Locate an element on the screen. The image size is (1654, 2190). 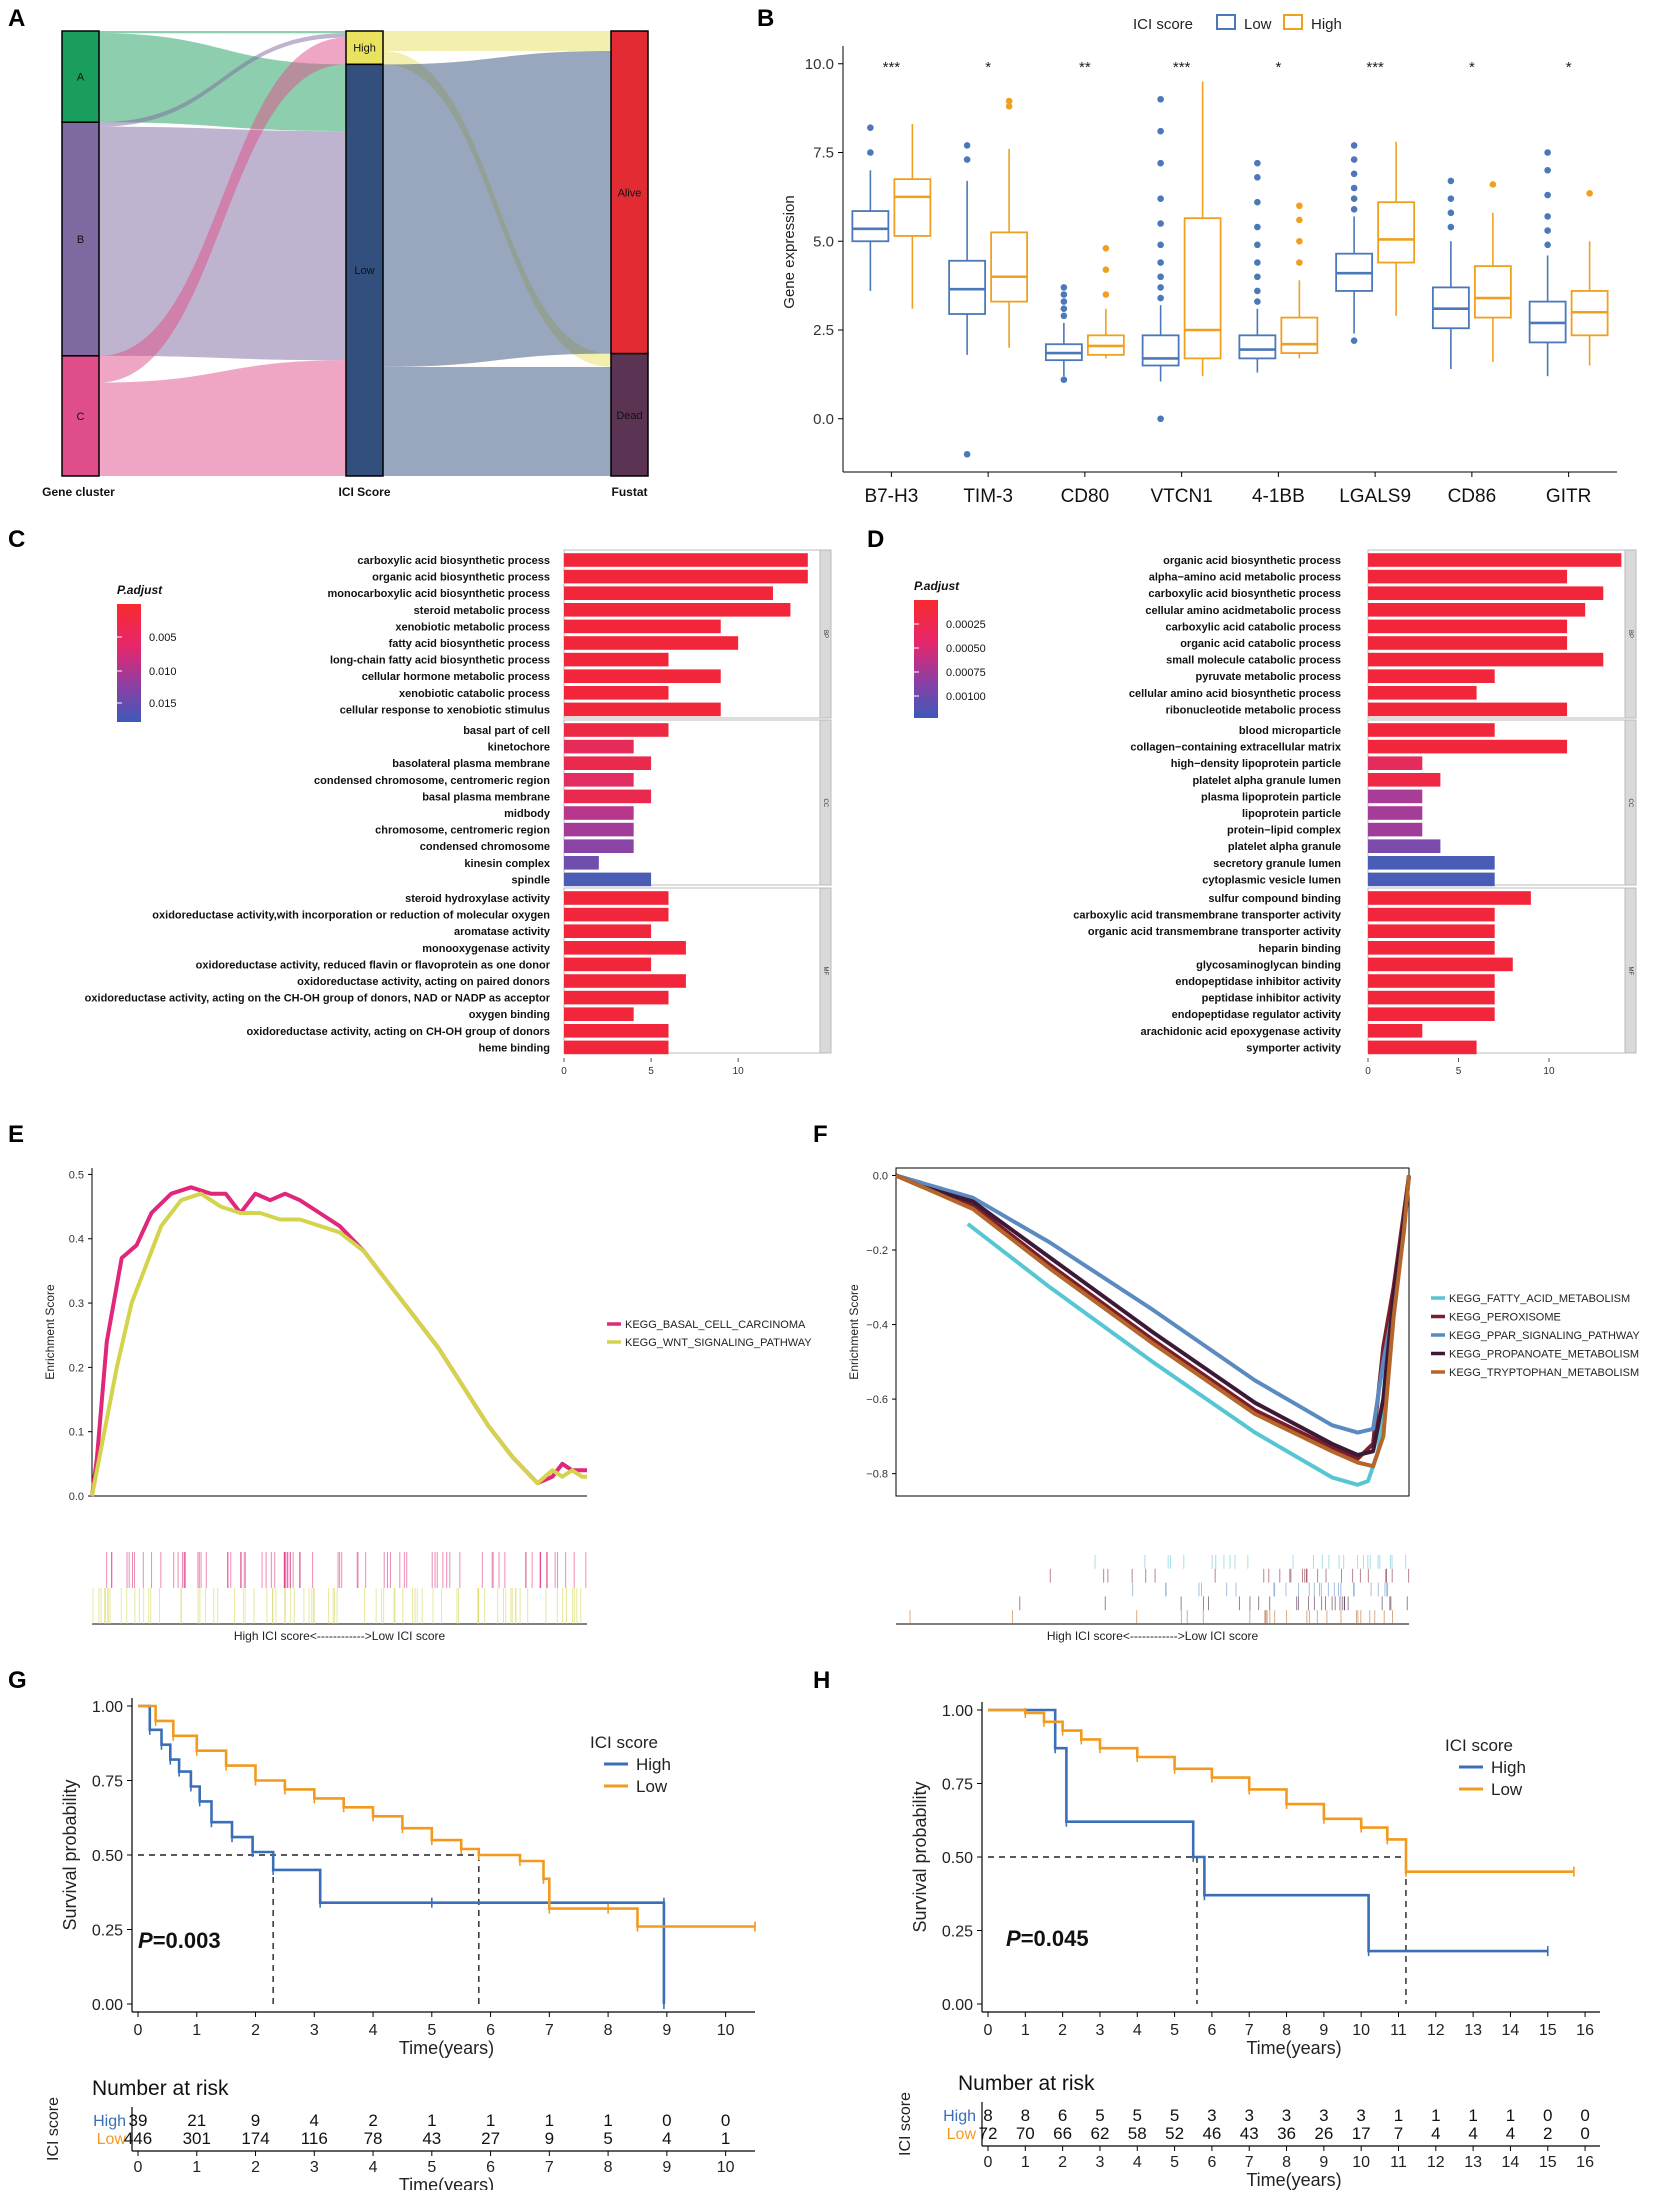
significance-vtcn1: *** is located at coordinates (1182, 67).